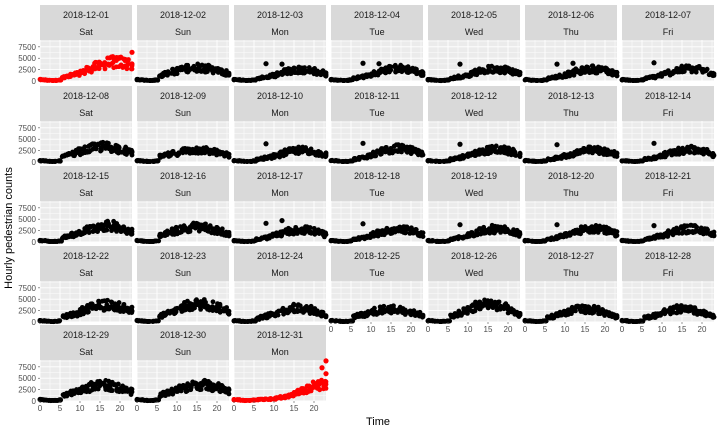  What do you see at coordinates (571, 193) in the screenshot?
I see `facet-weekday-label: Thu` at bounding box center [571, 193].